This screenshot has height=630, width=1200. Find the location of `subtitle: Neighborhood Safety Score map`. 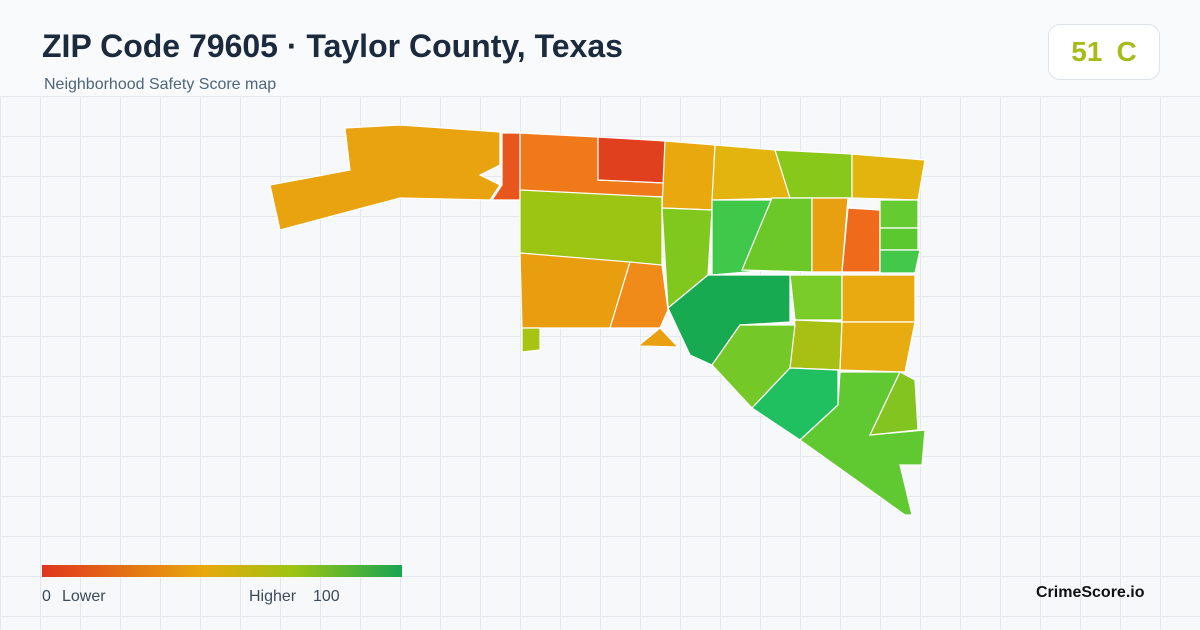

subtitle: Neighborhood Safety Score map is located at coordinates (160, 84).